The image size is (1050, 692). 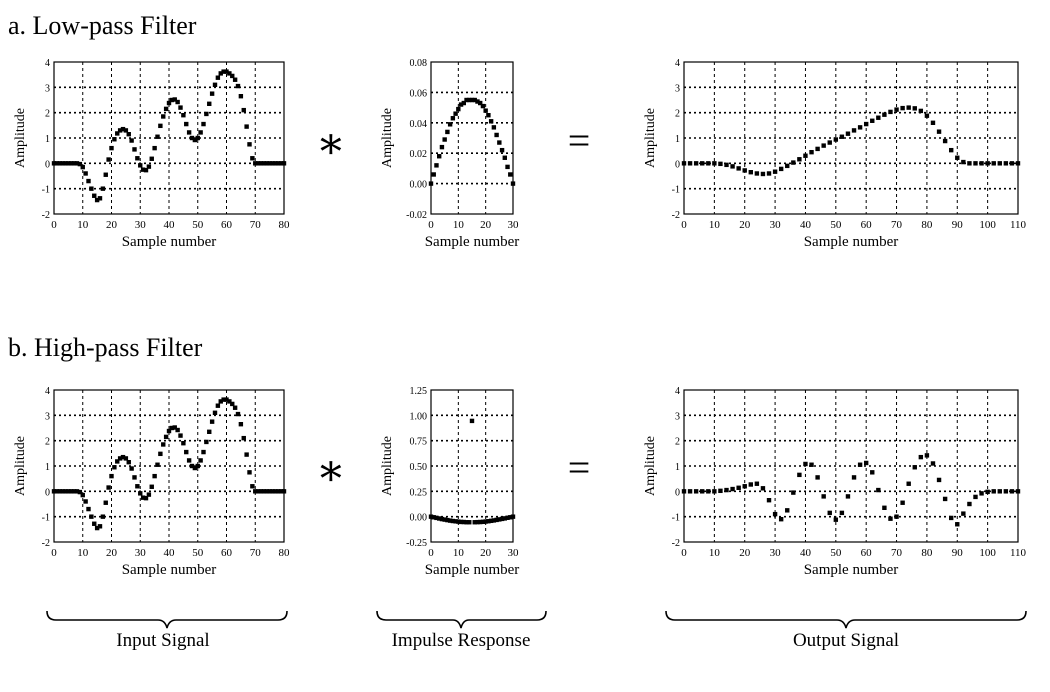 What do you see at coordinates (851, 570) in the screenshot?
I see `x-axis-label: Sample number` at bounding box center [851, 570].